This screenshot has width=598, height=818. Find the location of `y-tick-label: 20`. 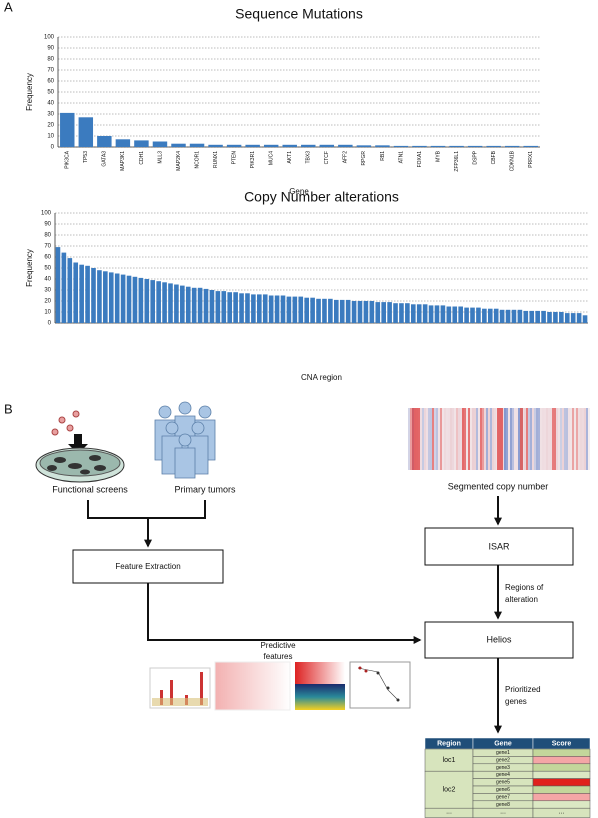

y-tick-label: 20 is located at coordinates (50, 126).